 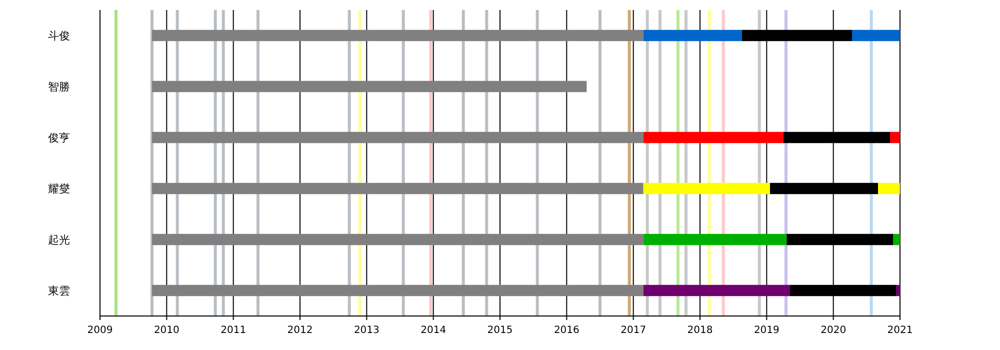 I want to click on x-tick-label: 2019, so click(x=767, y=330).